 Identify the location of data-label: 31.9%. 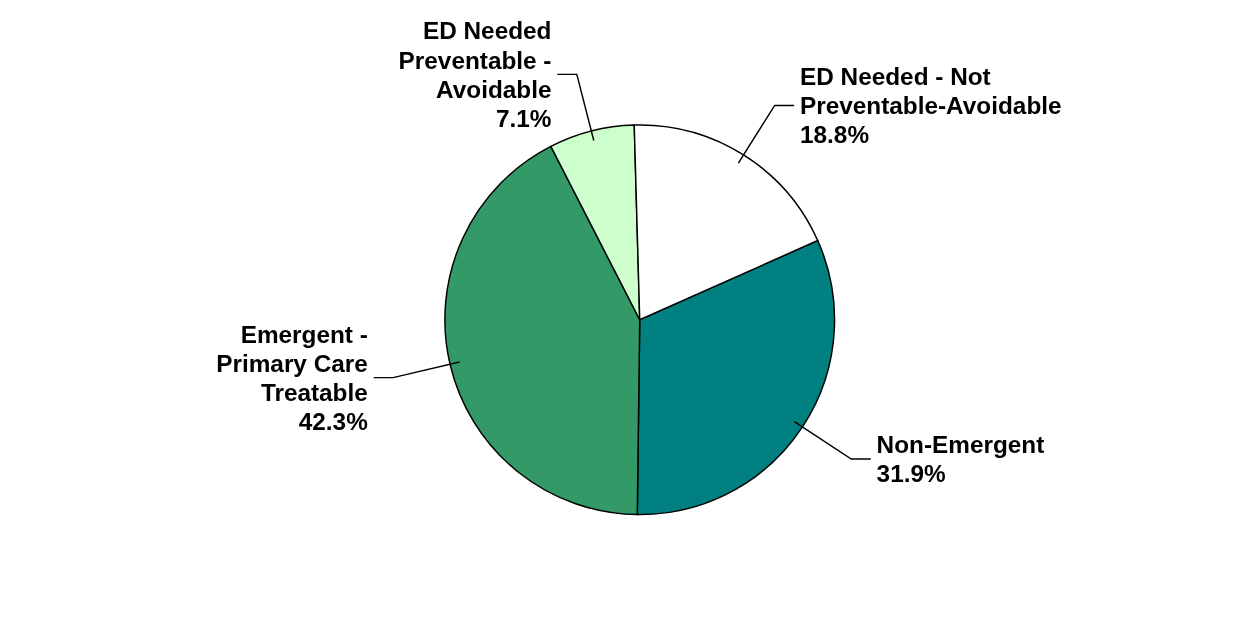
(911, 474).